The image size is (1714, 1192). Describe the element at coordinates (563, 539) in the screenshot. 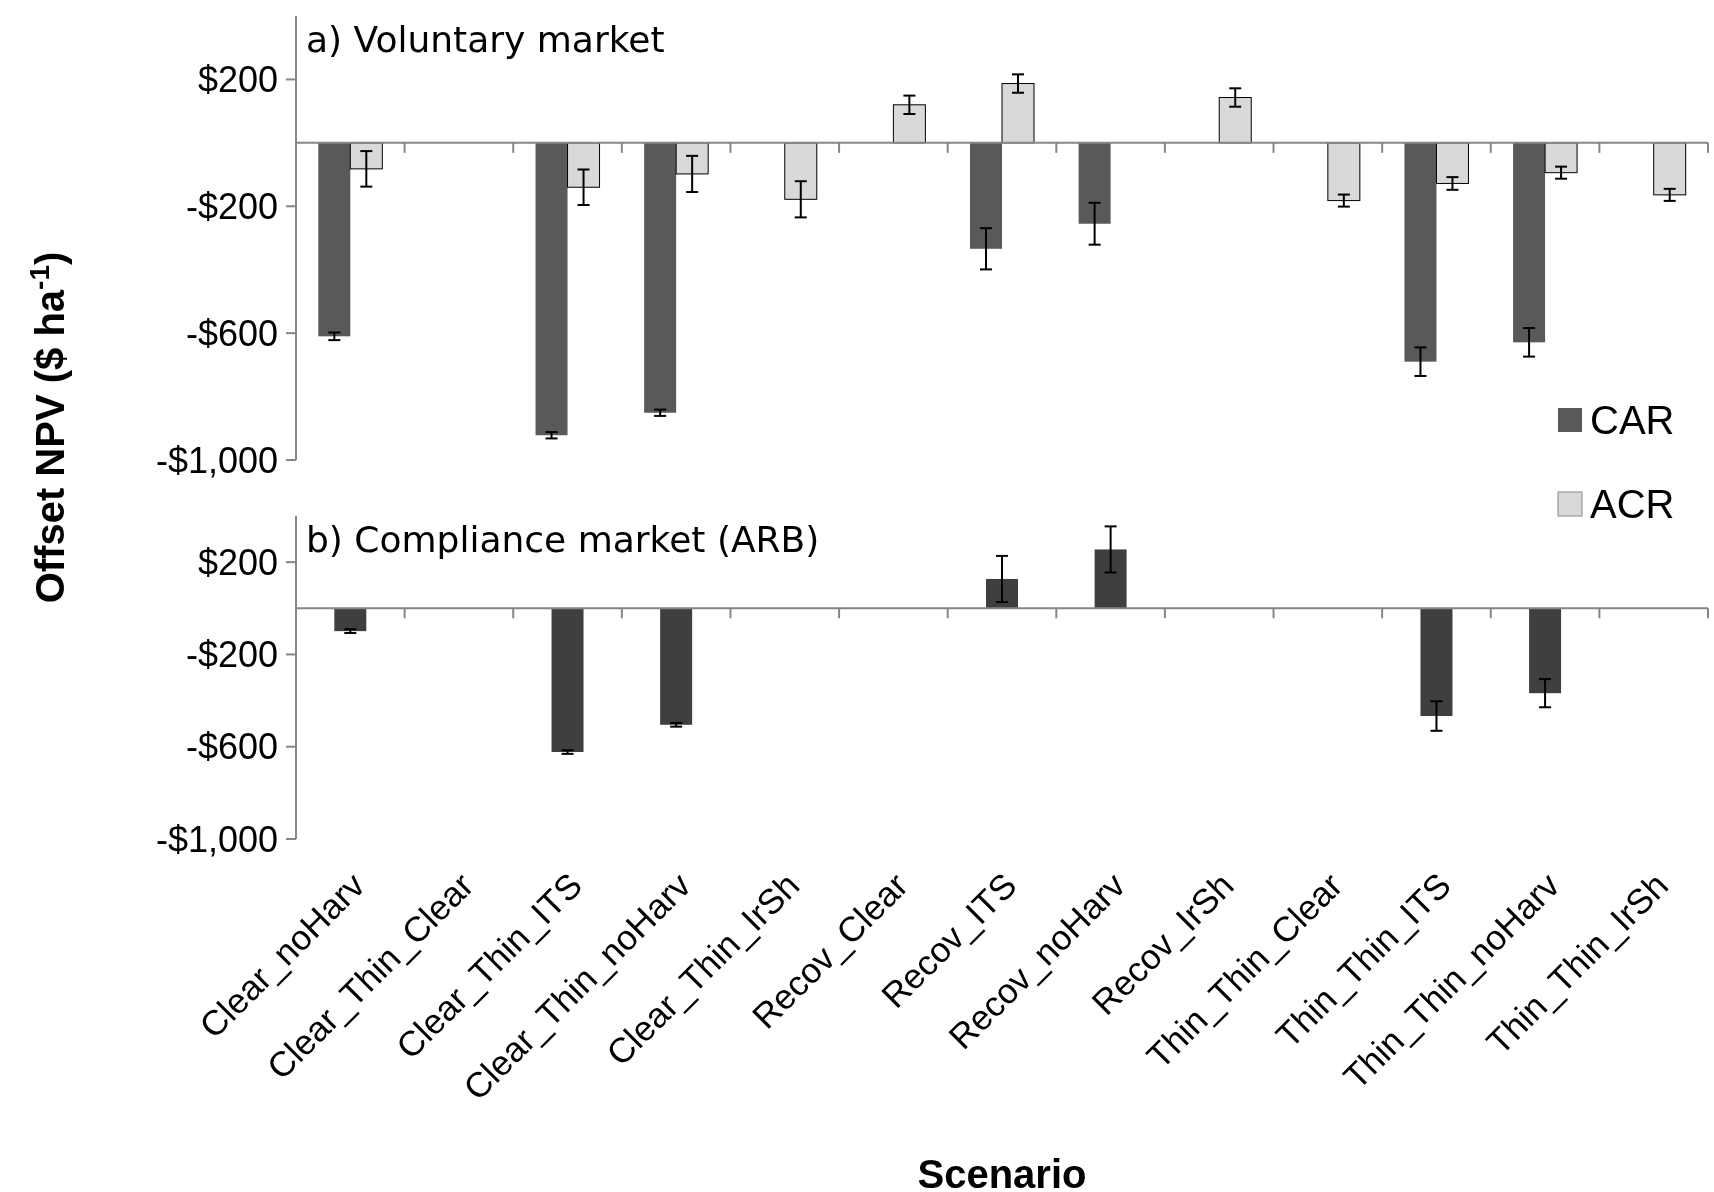

I see `chart-title: b) Compliance market (ARB)` at that location.